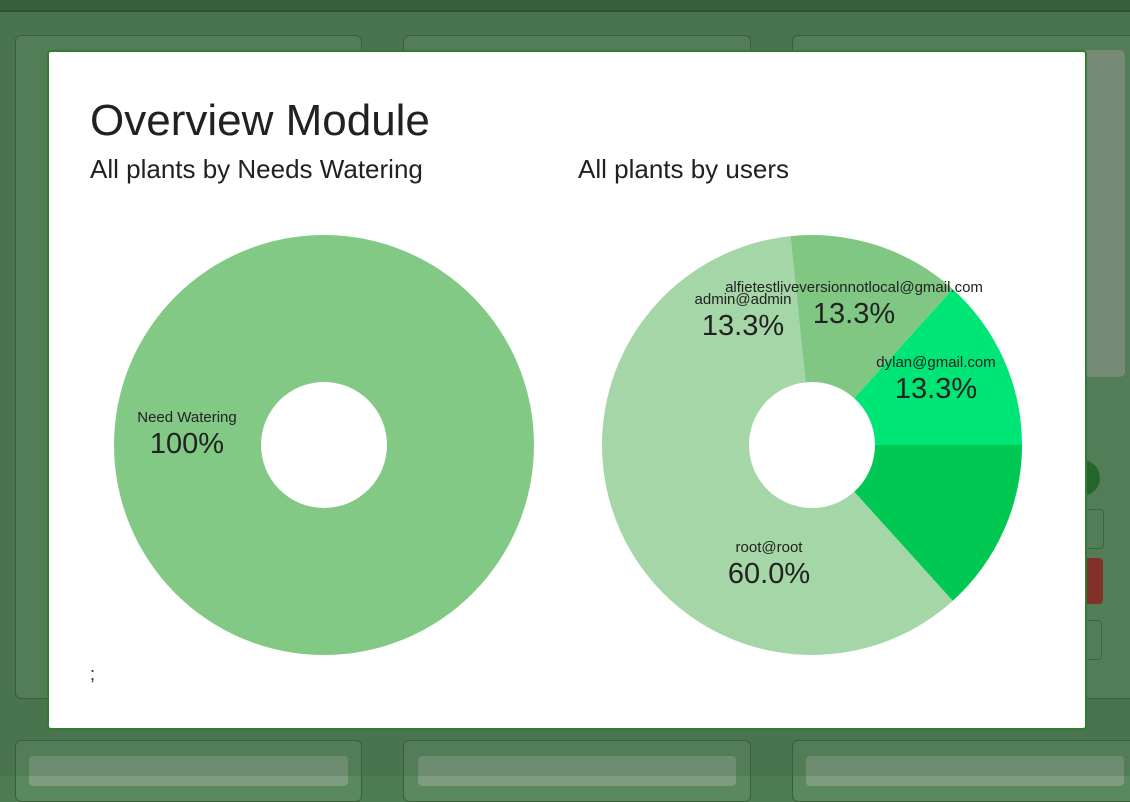 This screenshot has height=802, width=1130. What do you see at coordinates (1093, 529) in the screenshot?
I see `card-input-field` at bounding box center [1093, 529].